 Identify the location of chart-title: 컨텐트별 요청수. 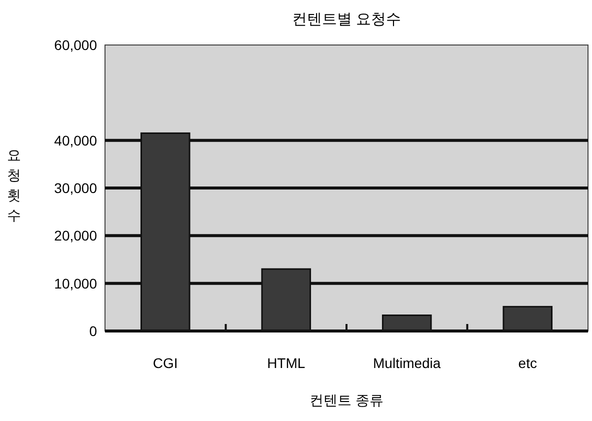
(347, 19).